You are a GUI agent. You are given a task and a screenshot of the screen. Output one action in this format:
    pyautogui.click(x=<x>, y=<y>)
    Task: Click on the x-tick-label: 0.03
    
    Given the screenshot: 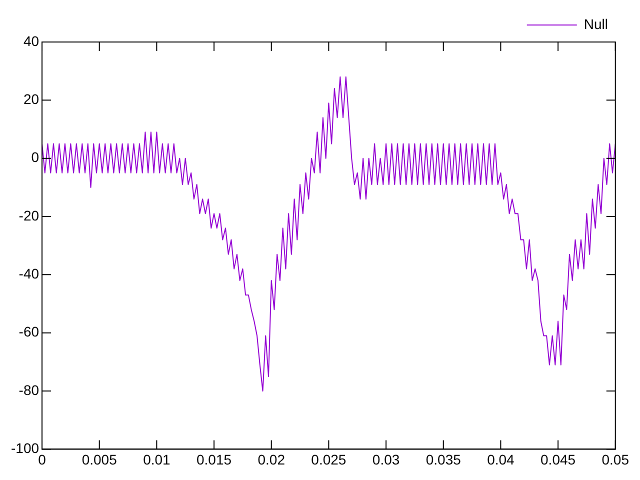 What is the action you would take?
    pyautogui.click(x=386, y=459)
    